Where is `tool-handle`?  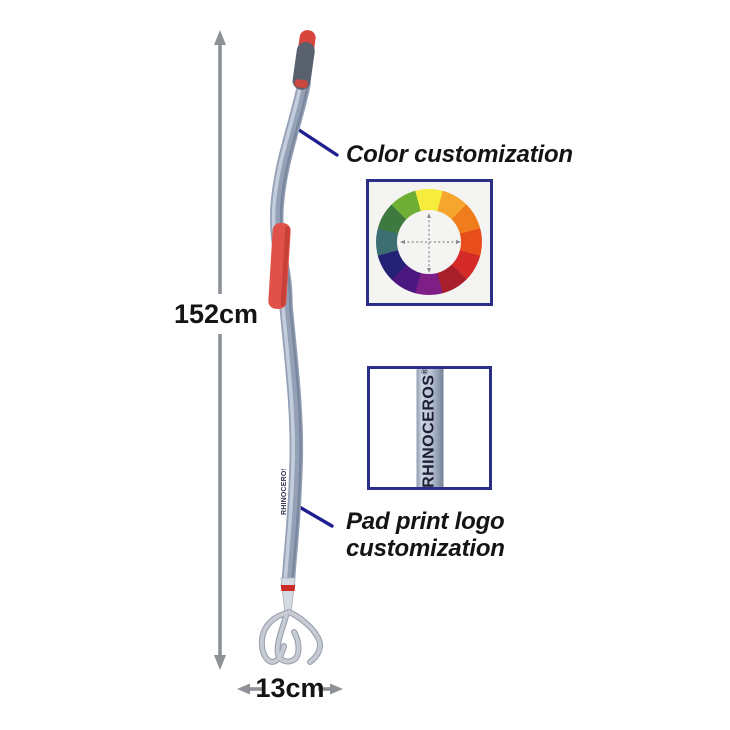
tool-handle is located at coordinates (304, 60).